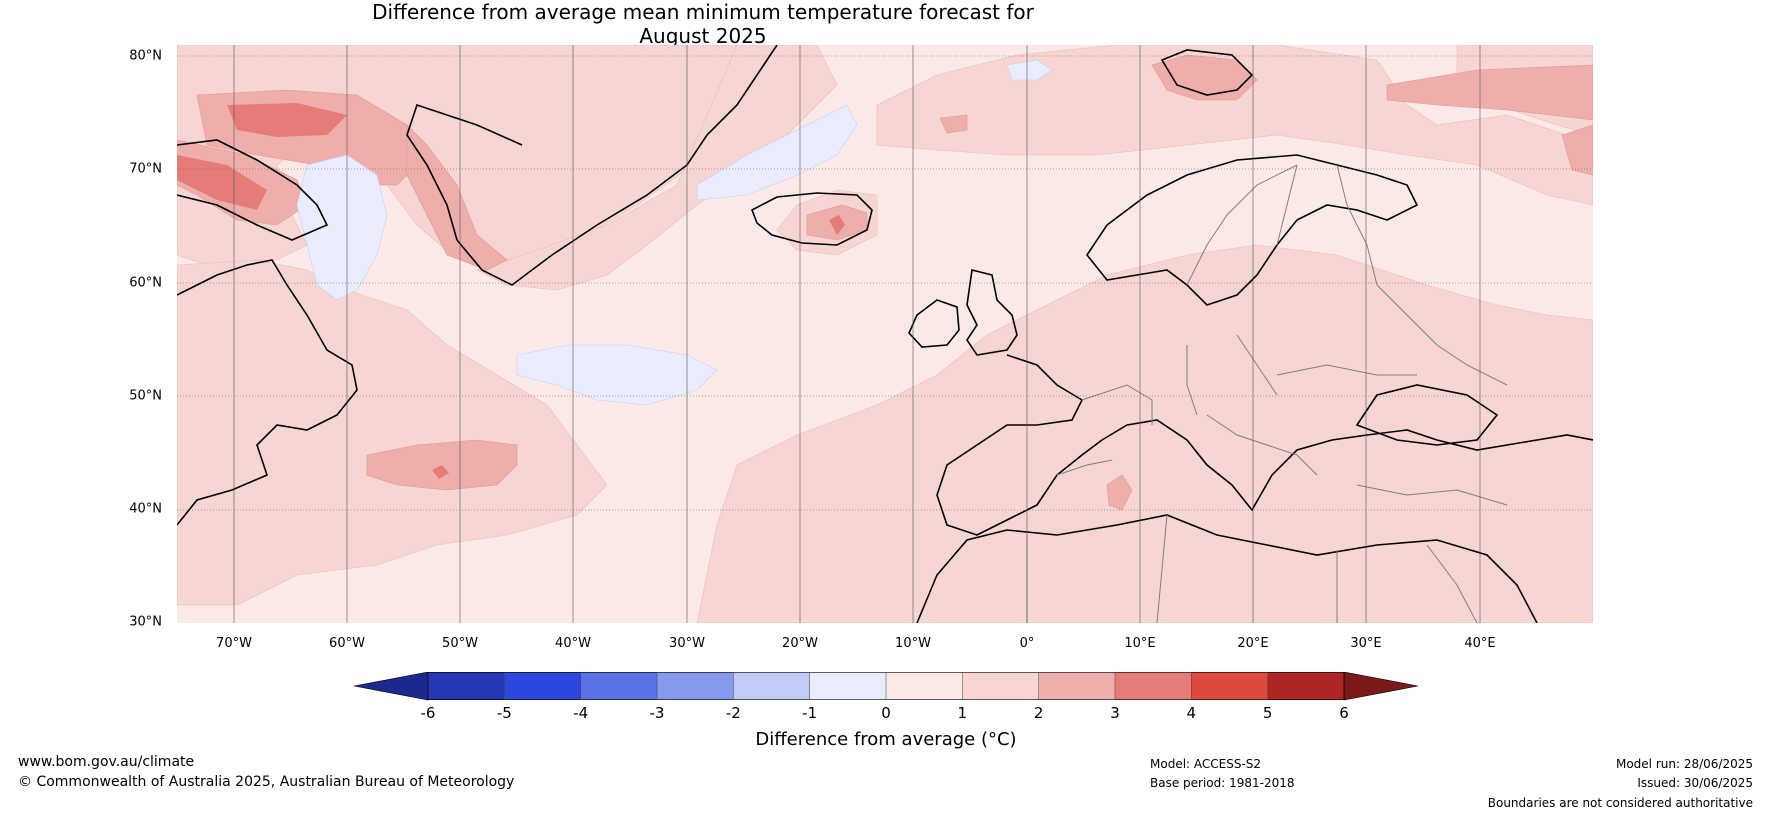 The width and height of the screenshot is (1770, 816). Describe the element at coordinates (1119, 492) in the screenshot. I see `anomaly-region-sardinia` at that location.